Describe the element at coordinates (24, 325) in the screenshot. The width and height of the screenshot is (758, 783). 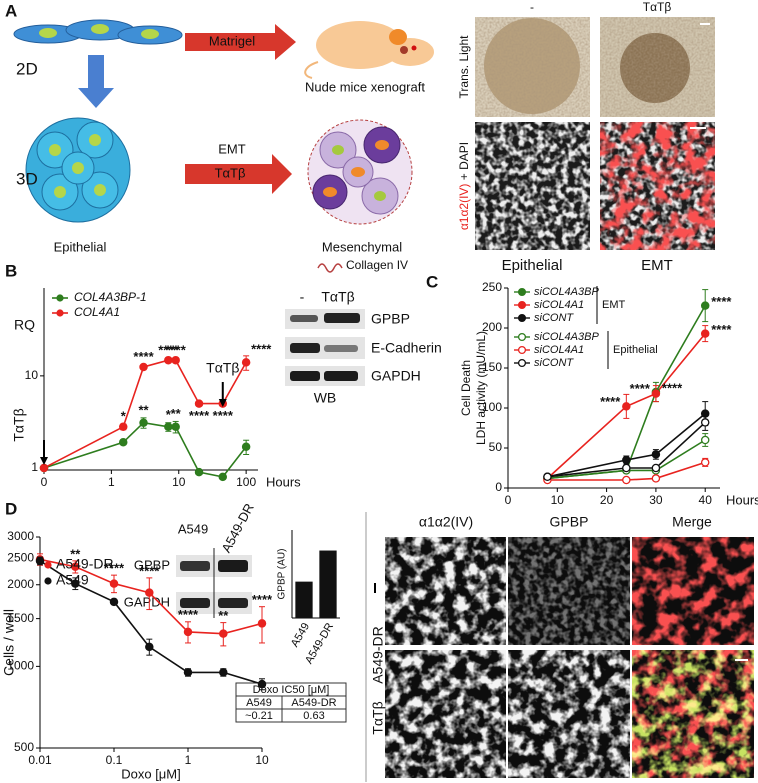
I see `y-axis-label: RQ` at that location.